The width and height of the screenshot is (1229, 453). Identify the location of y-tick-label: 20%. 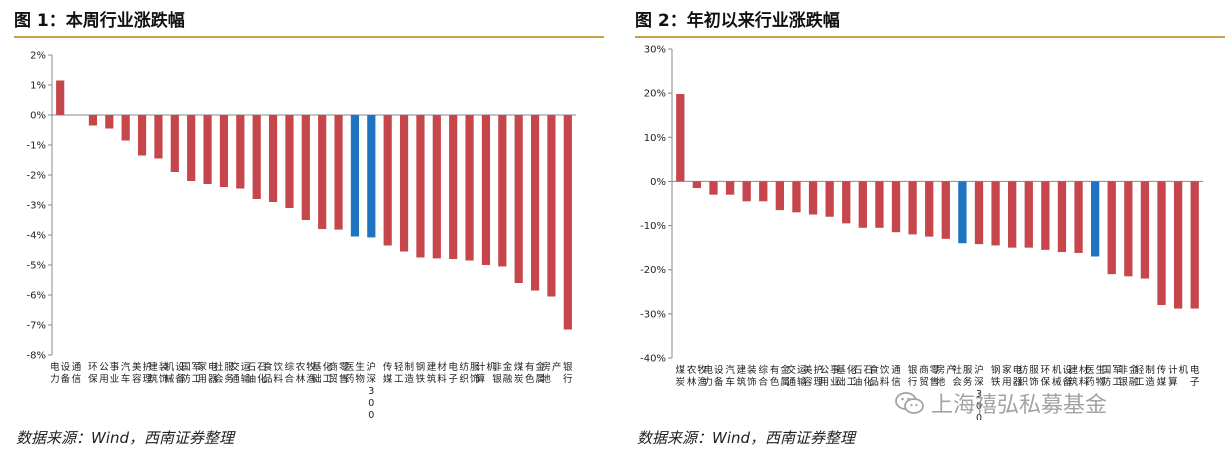
(655, 94).